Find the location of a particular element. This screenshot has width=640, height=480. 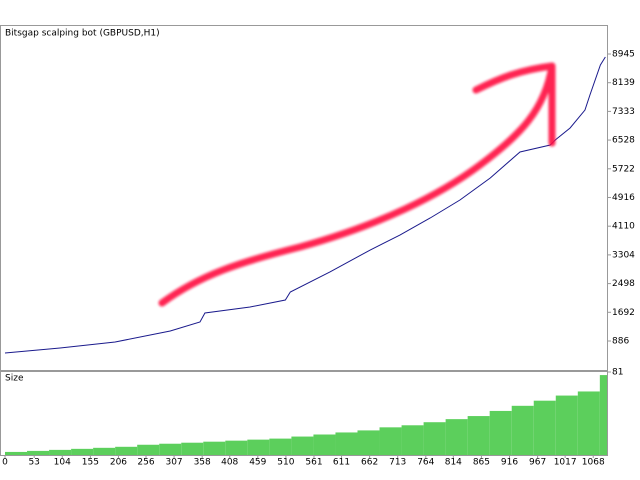

y-tick-label: 5722 is located at coordinates (623, 169).